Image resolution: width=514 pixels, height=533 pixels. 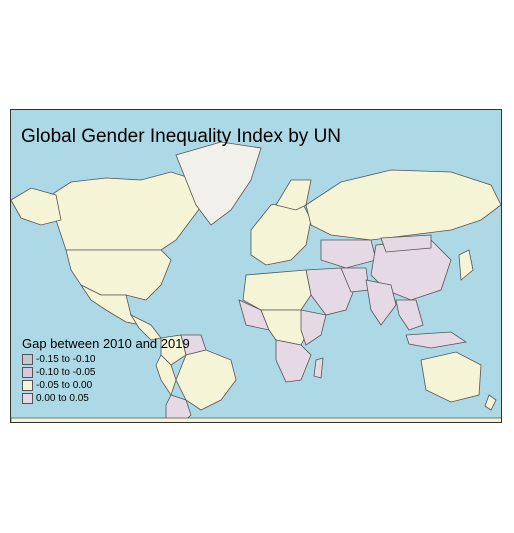 I want to click on country-alaska, so click(x=36, y=206).